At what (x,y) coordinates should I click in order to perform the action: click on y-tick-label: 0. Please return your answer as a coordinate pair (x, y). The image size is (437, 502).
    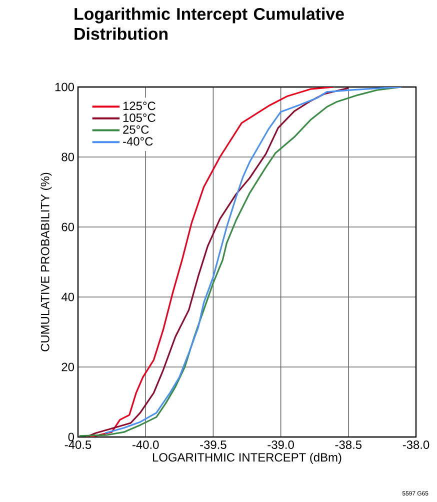
    Looking at the image, I should click on (71, 437).